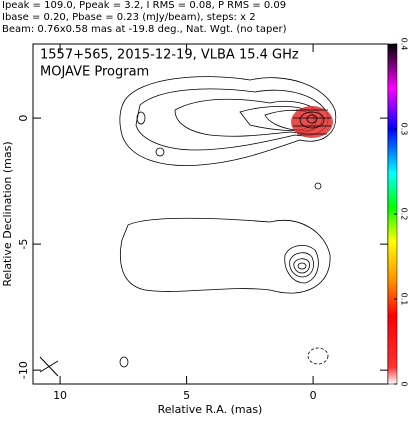 This screenshot has width=409, height=424. I want to click on colorbar-tick-label: 0.4, so click(404, 44).